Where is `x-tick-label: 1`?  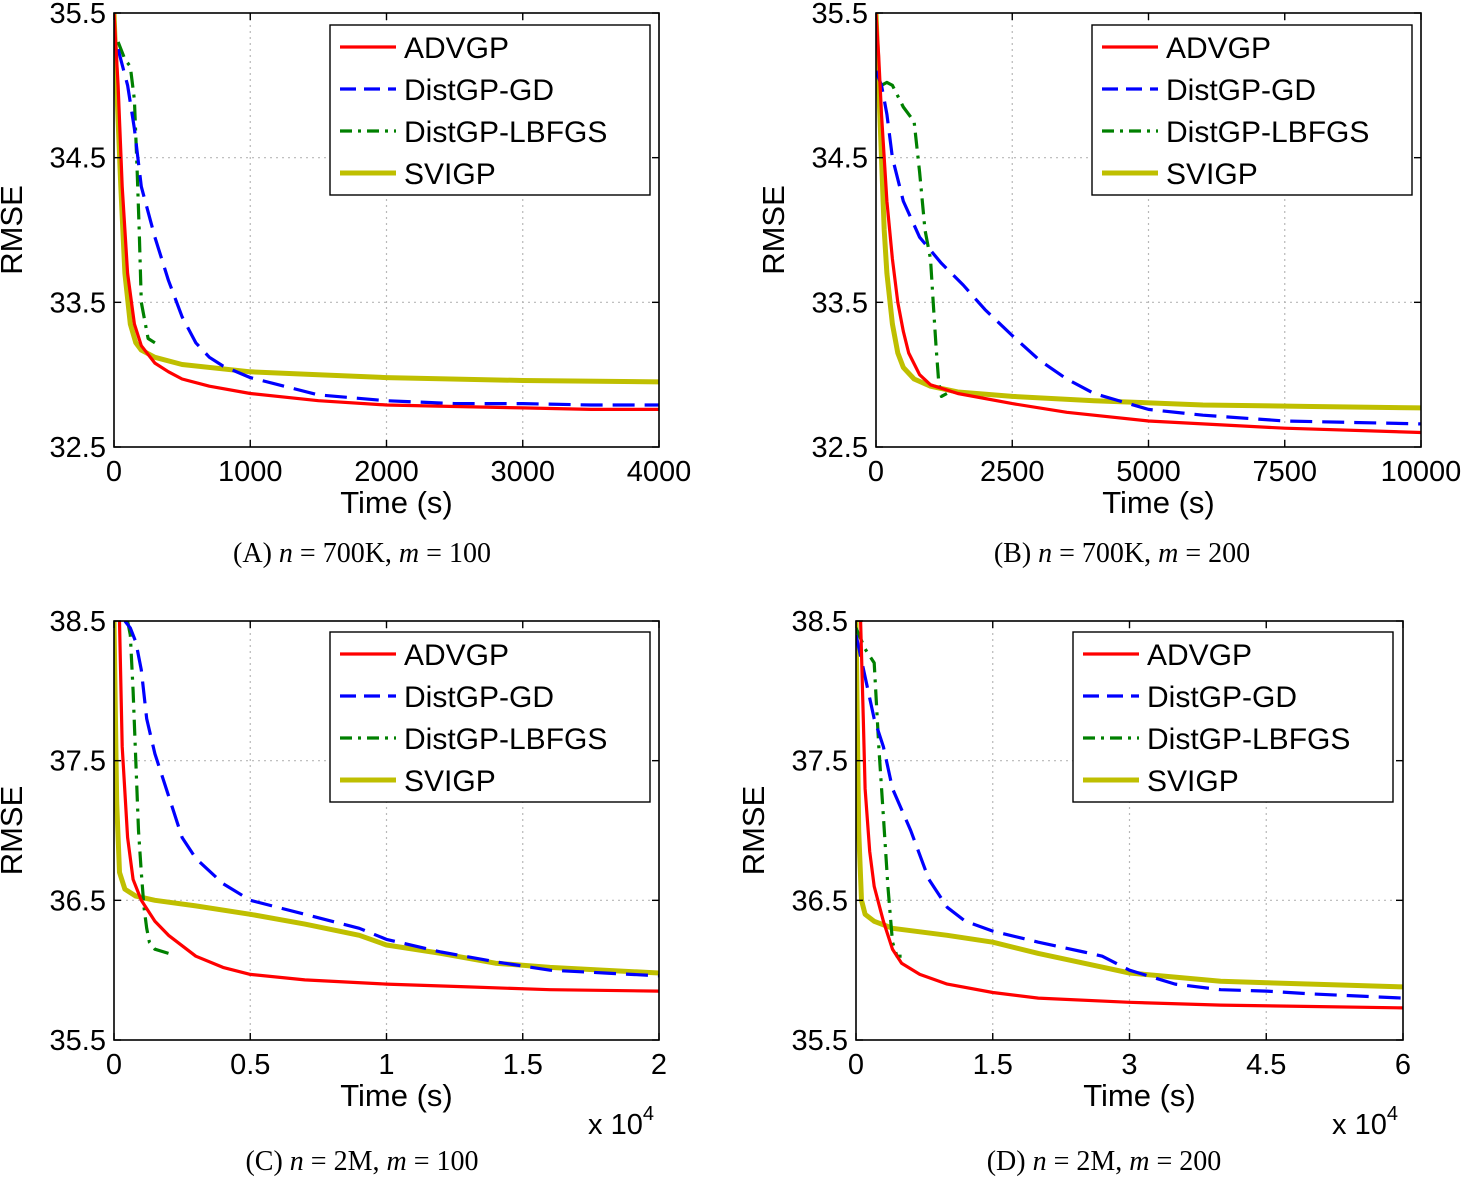
x-tick-label: 1 is located at coordinates (386, 1065).